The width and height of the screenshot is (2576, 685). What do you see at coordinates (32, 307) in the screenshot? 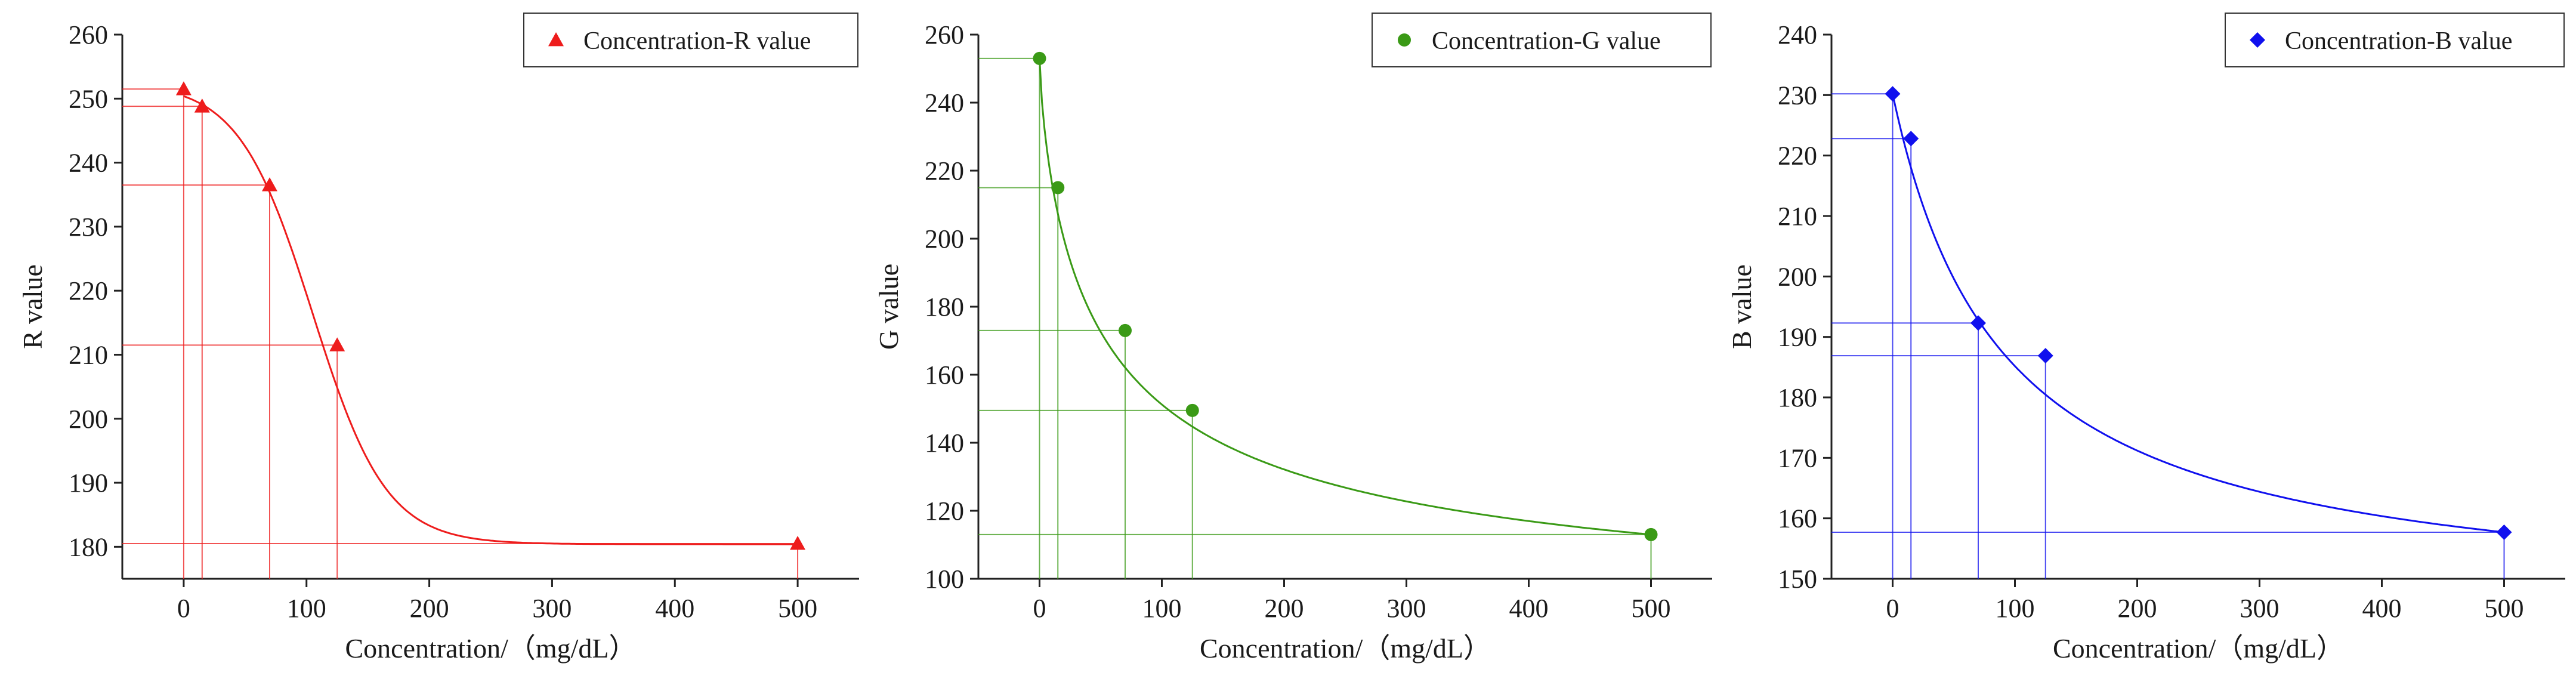
I see `y-axis-title: R value` at bounding box center [32, 307].